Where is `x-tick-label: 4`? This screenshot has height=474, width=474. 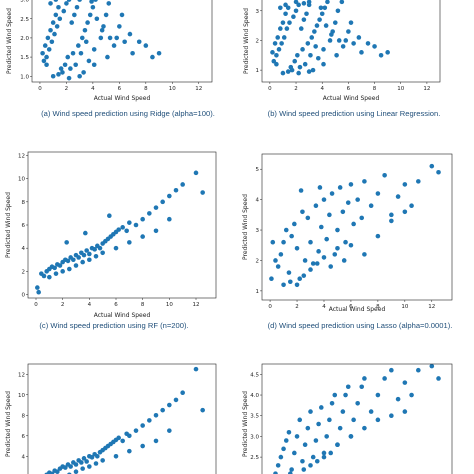 x-tick-label: 4 is located at coordinates (324, 307).